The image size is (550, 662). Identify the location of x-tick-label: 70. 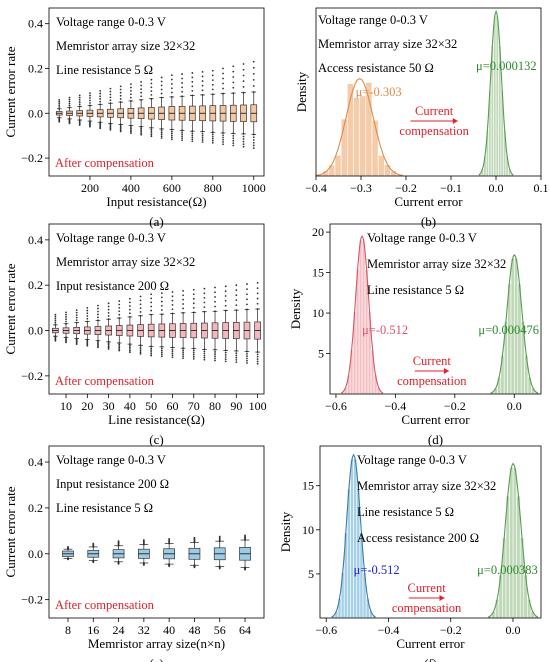
(194, 406).